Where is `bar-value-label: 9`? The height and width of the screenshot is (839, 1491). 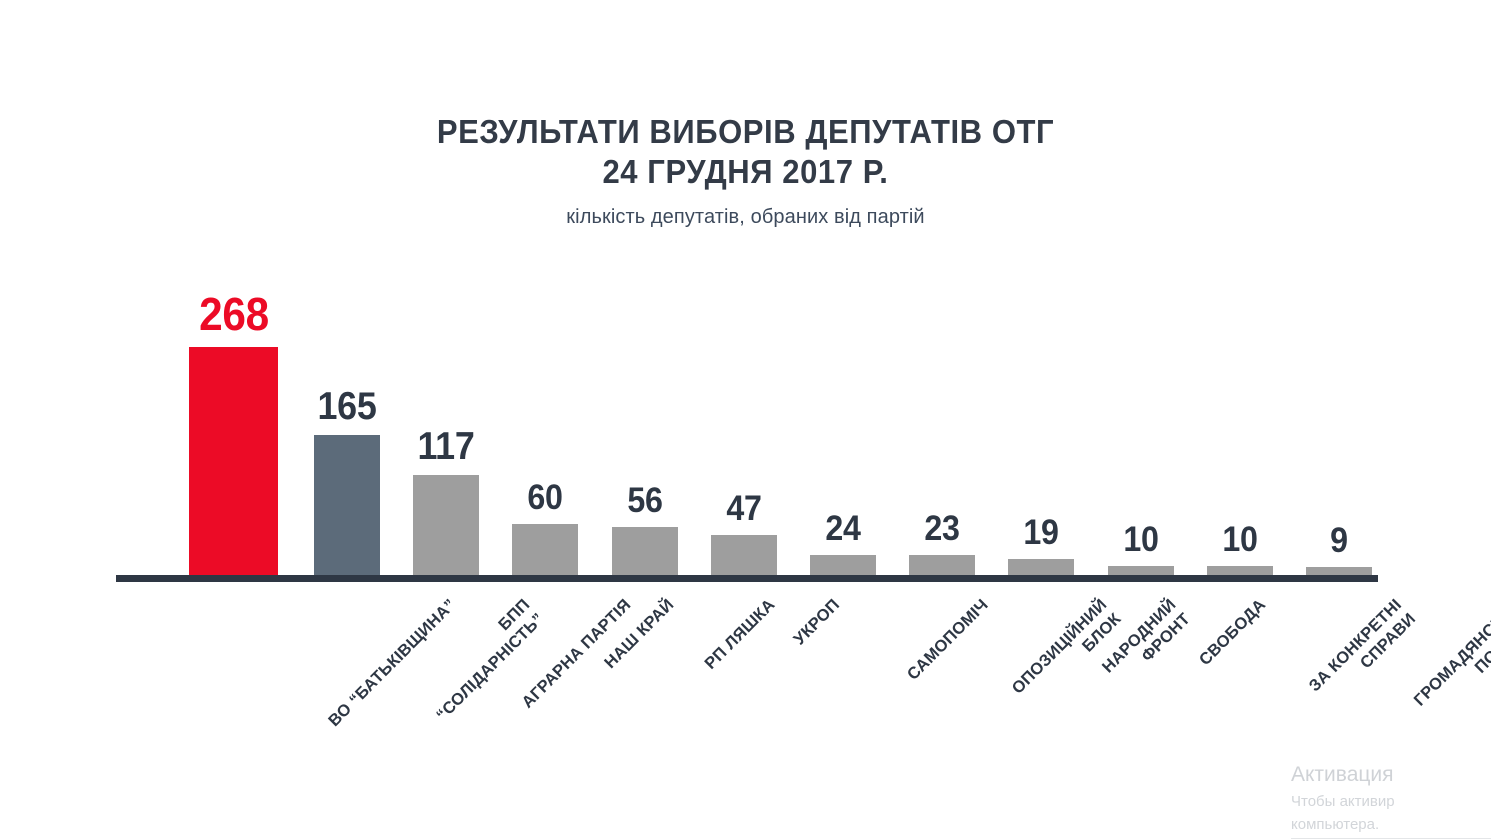
bar-value-label: 9 is located at coordinates (1339, 540).